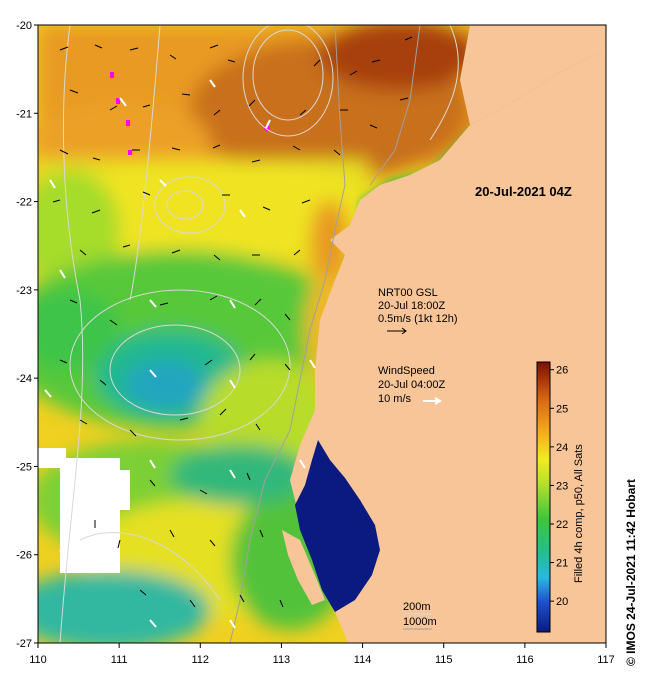 The height and width of the screenshot is (684, 647). Describe the element at coordinates (631, 572) in the screenshot. I see `credit-text: © IMOS 24-Jul-2021 11:42 Hobart` at that location.